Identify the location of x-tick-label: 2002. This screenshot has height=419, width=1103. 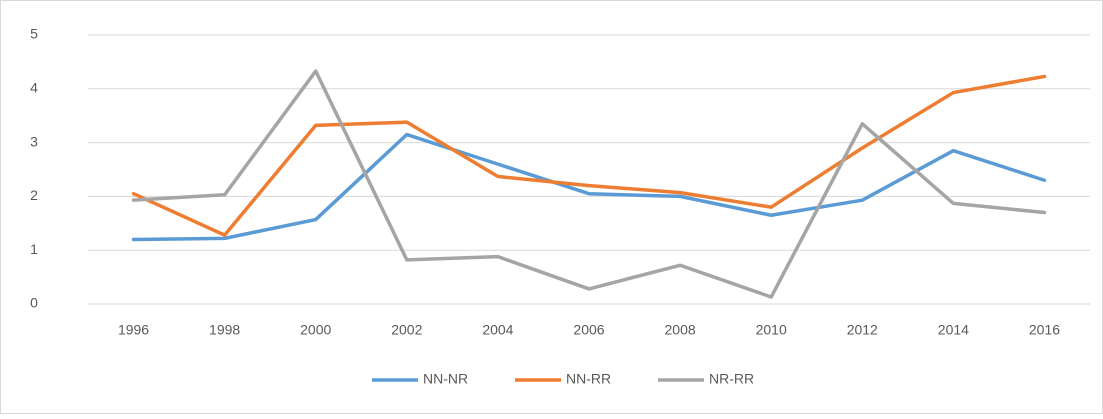
(406, 330).